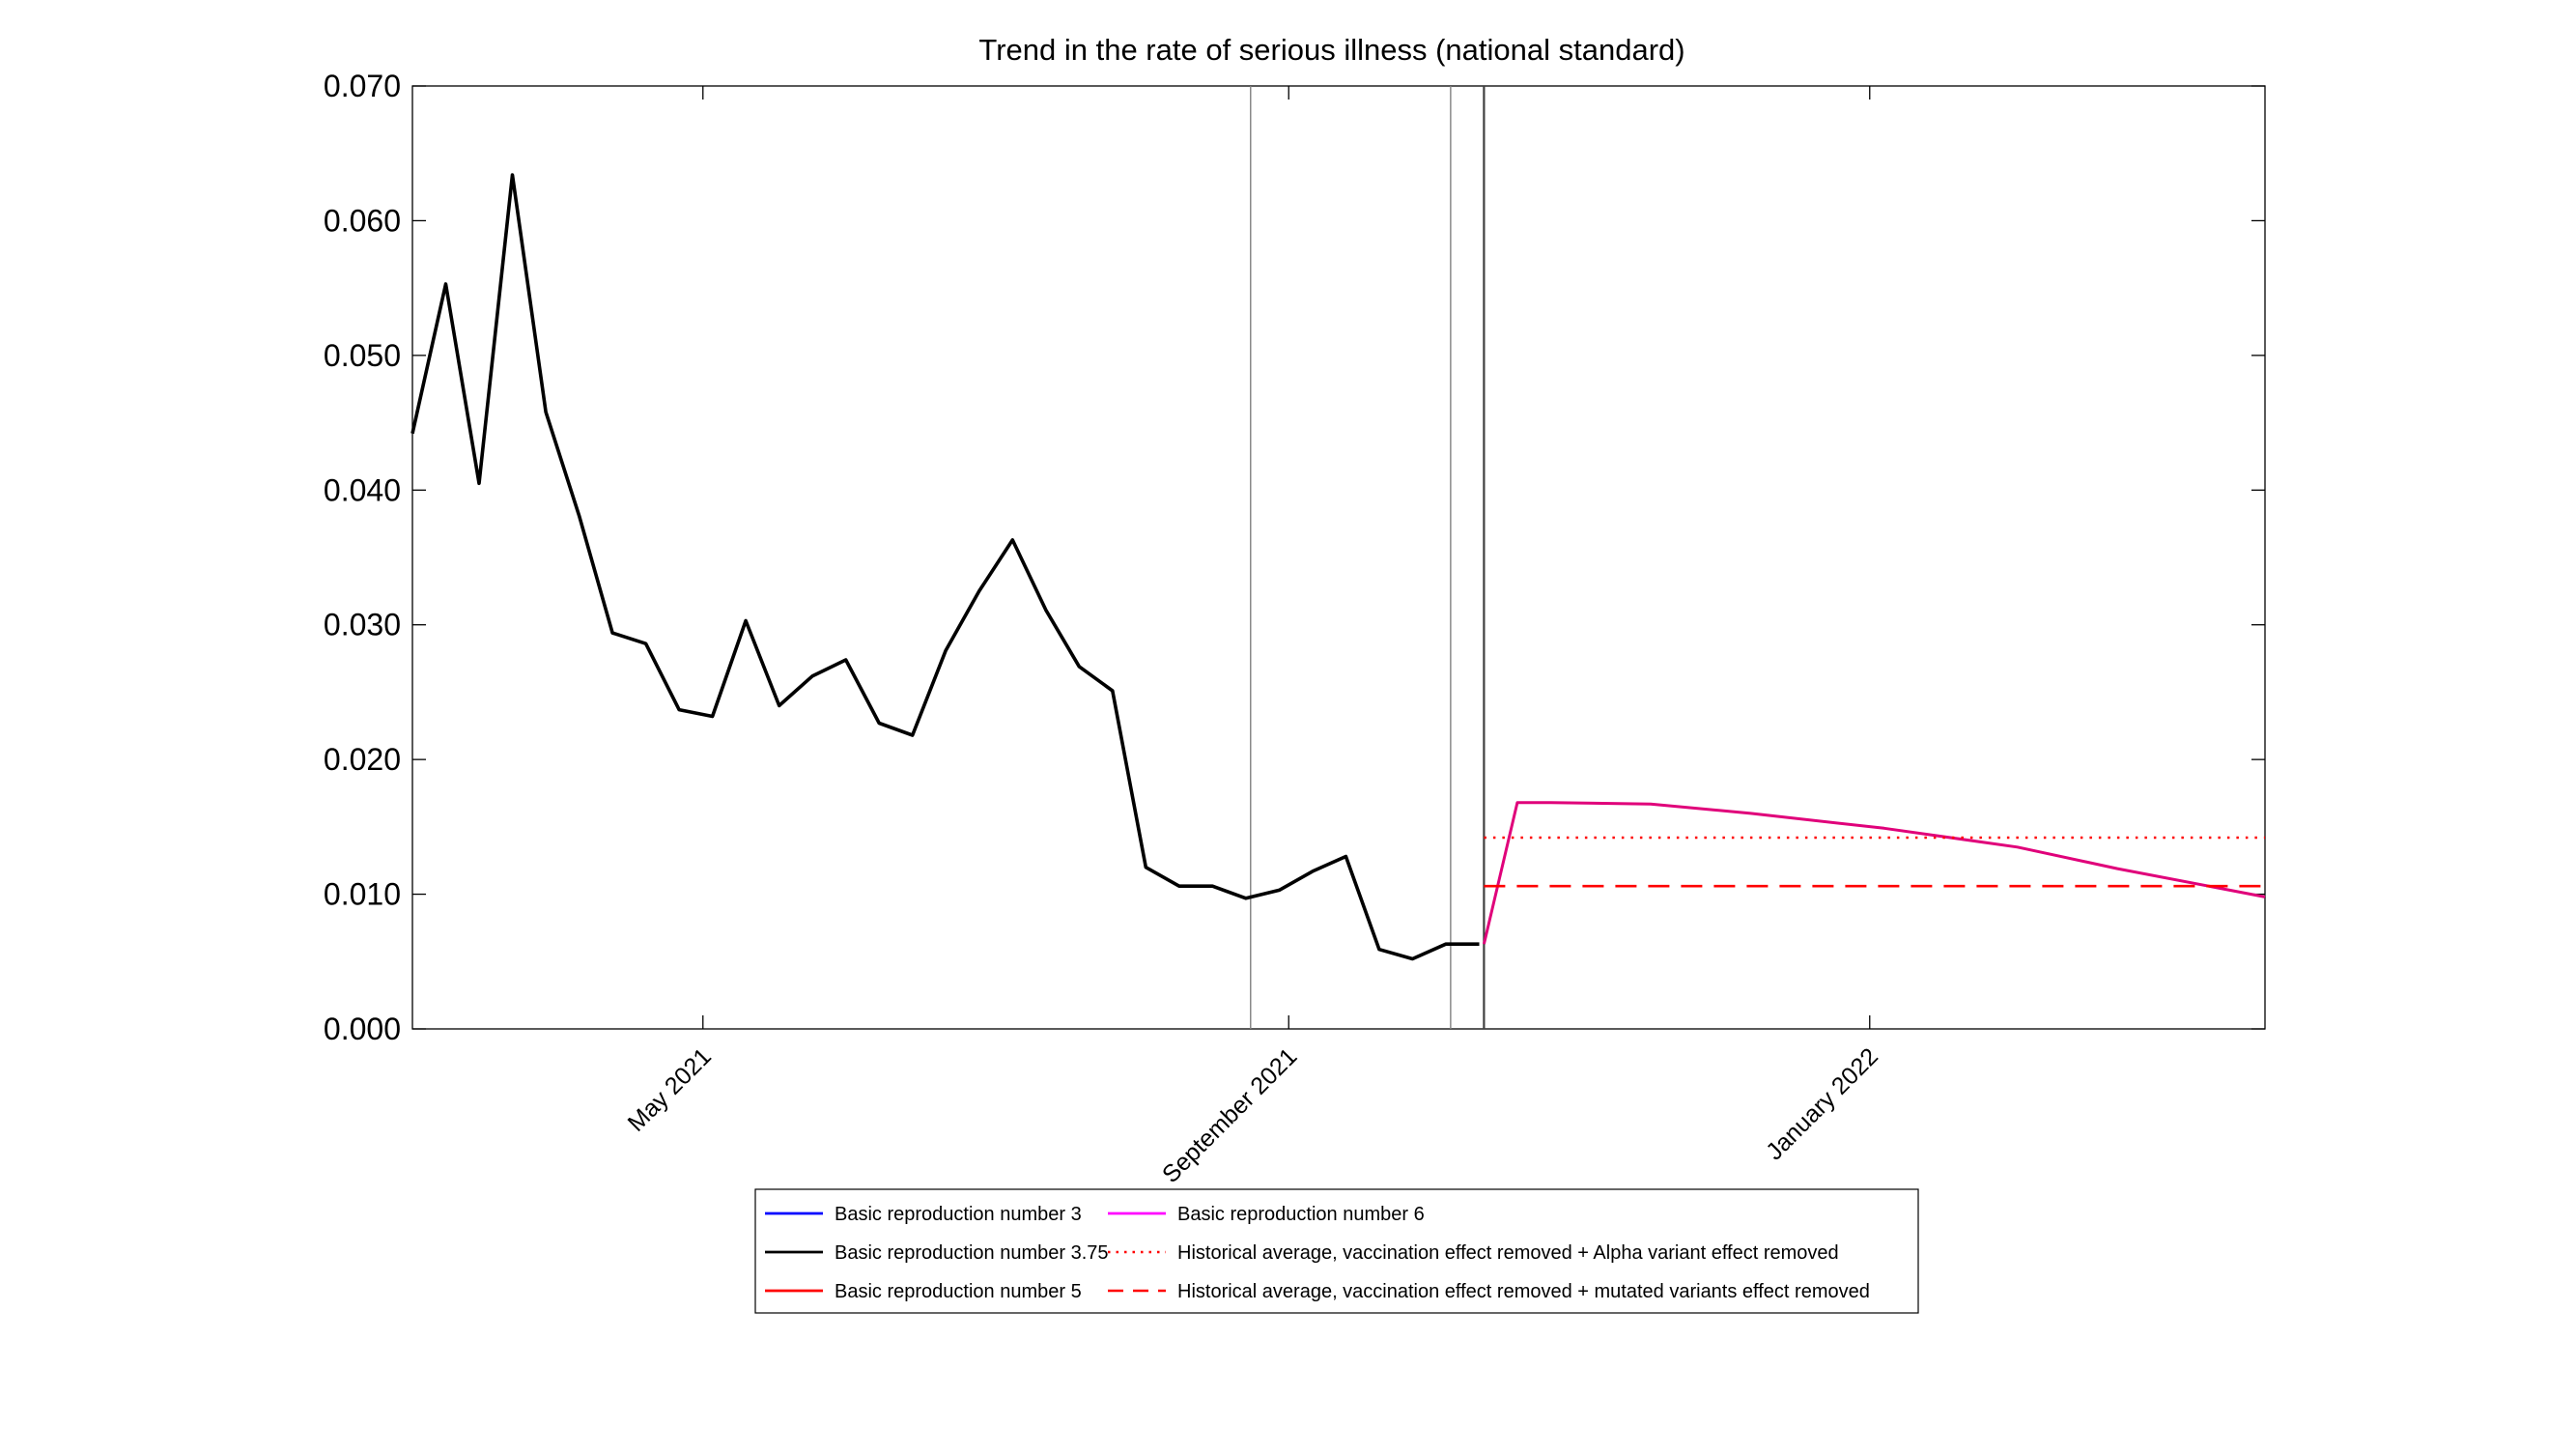 This screenshot has width=2576, height=1454. Describe the element at coordinates (958, 1292) in the screenshot. I see `legend-label: Basic reproduction number 5` at that location.